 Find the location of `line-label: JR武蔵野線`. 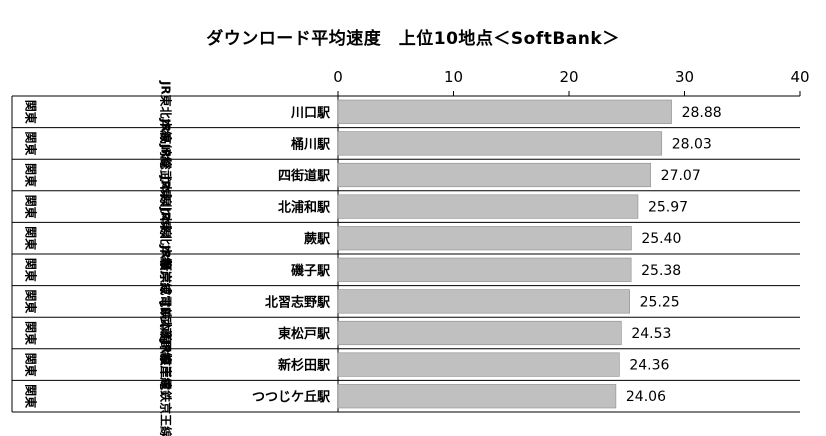

line-label: JR武蔵野線 is located at coordinates (166, 332).